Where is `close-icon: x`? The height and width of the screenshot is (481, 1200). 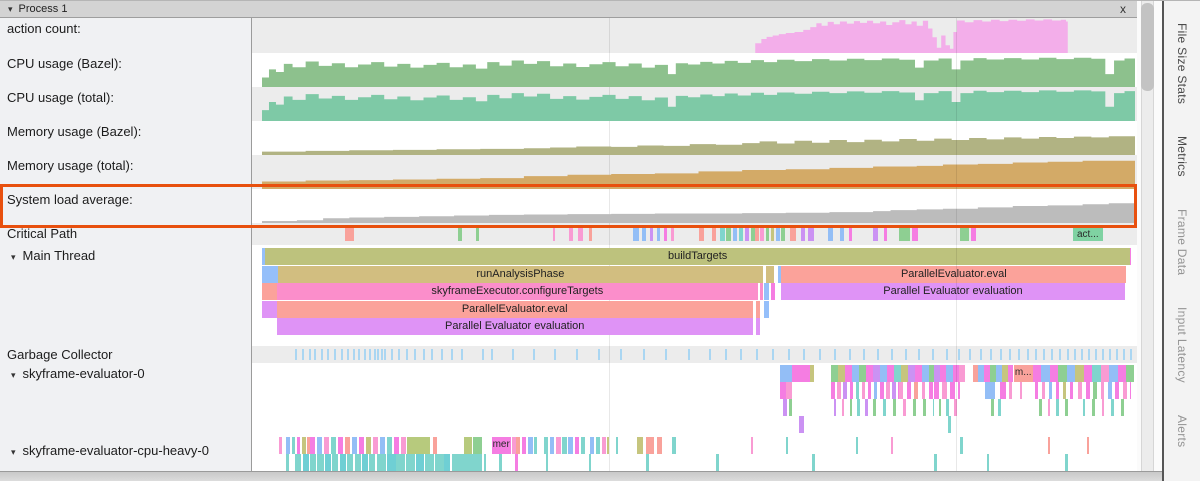 close-icon: x is located at coordinates (1123, 9).